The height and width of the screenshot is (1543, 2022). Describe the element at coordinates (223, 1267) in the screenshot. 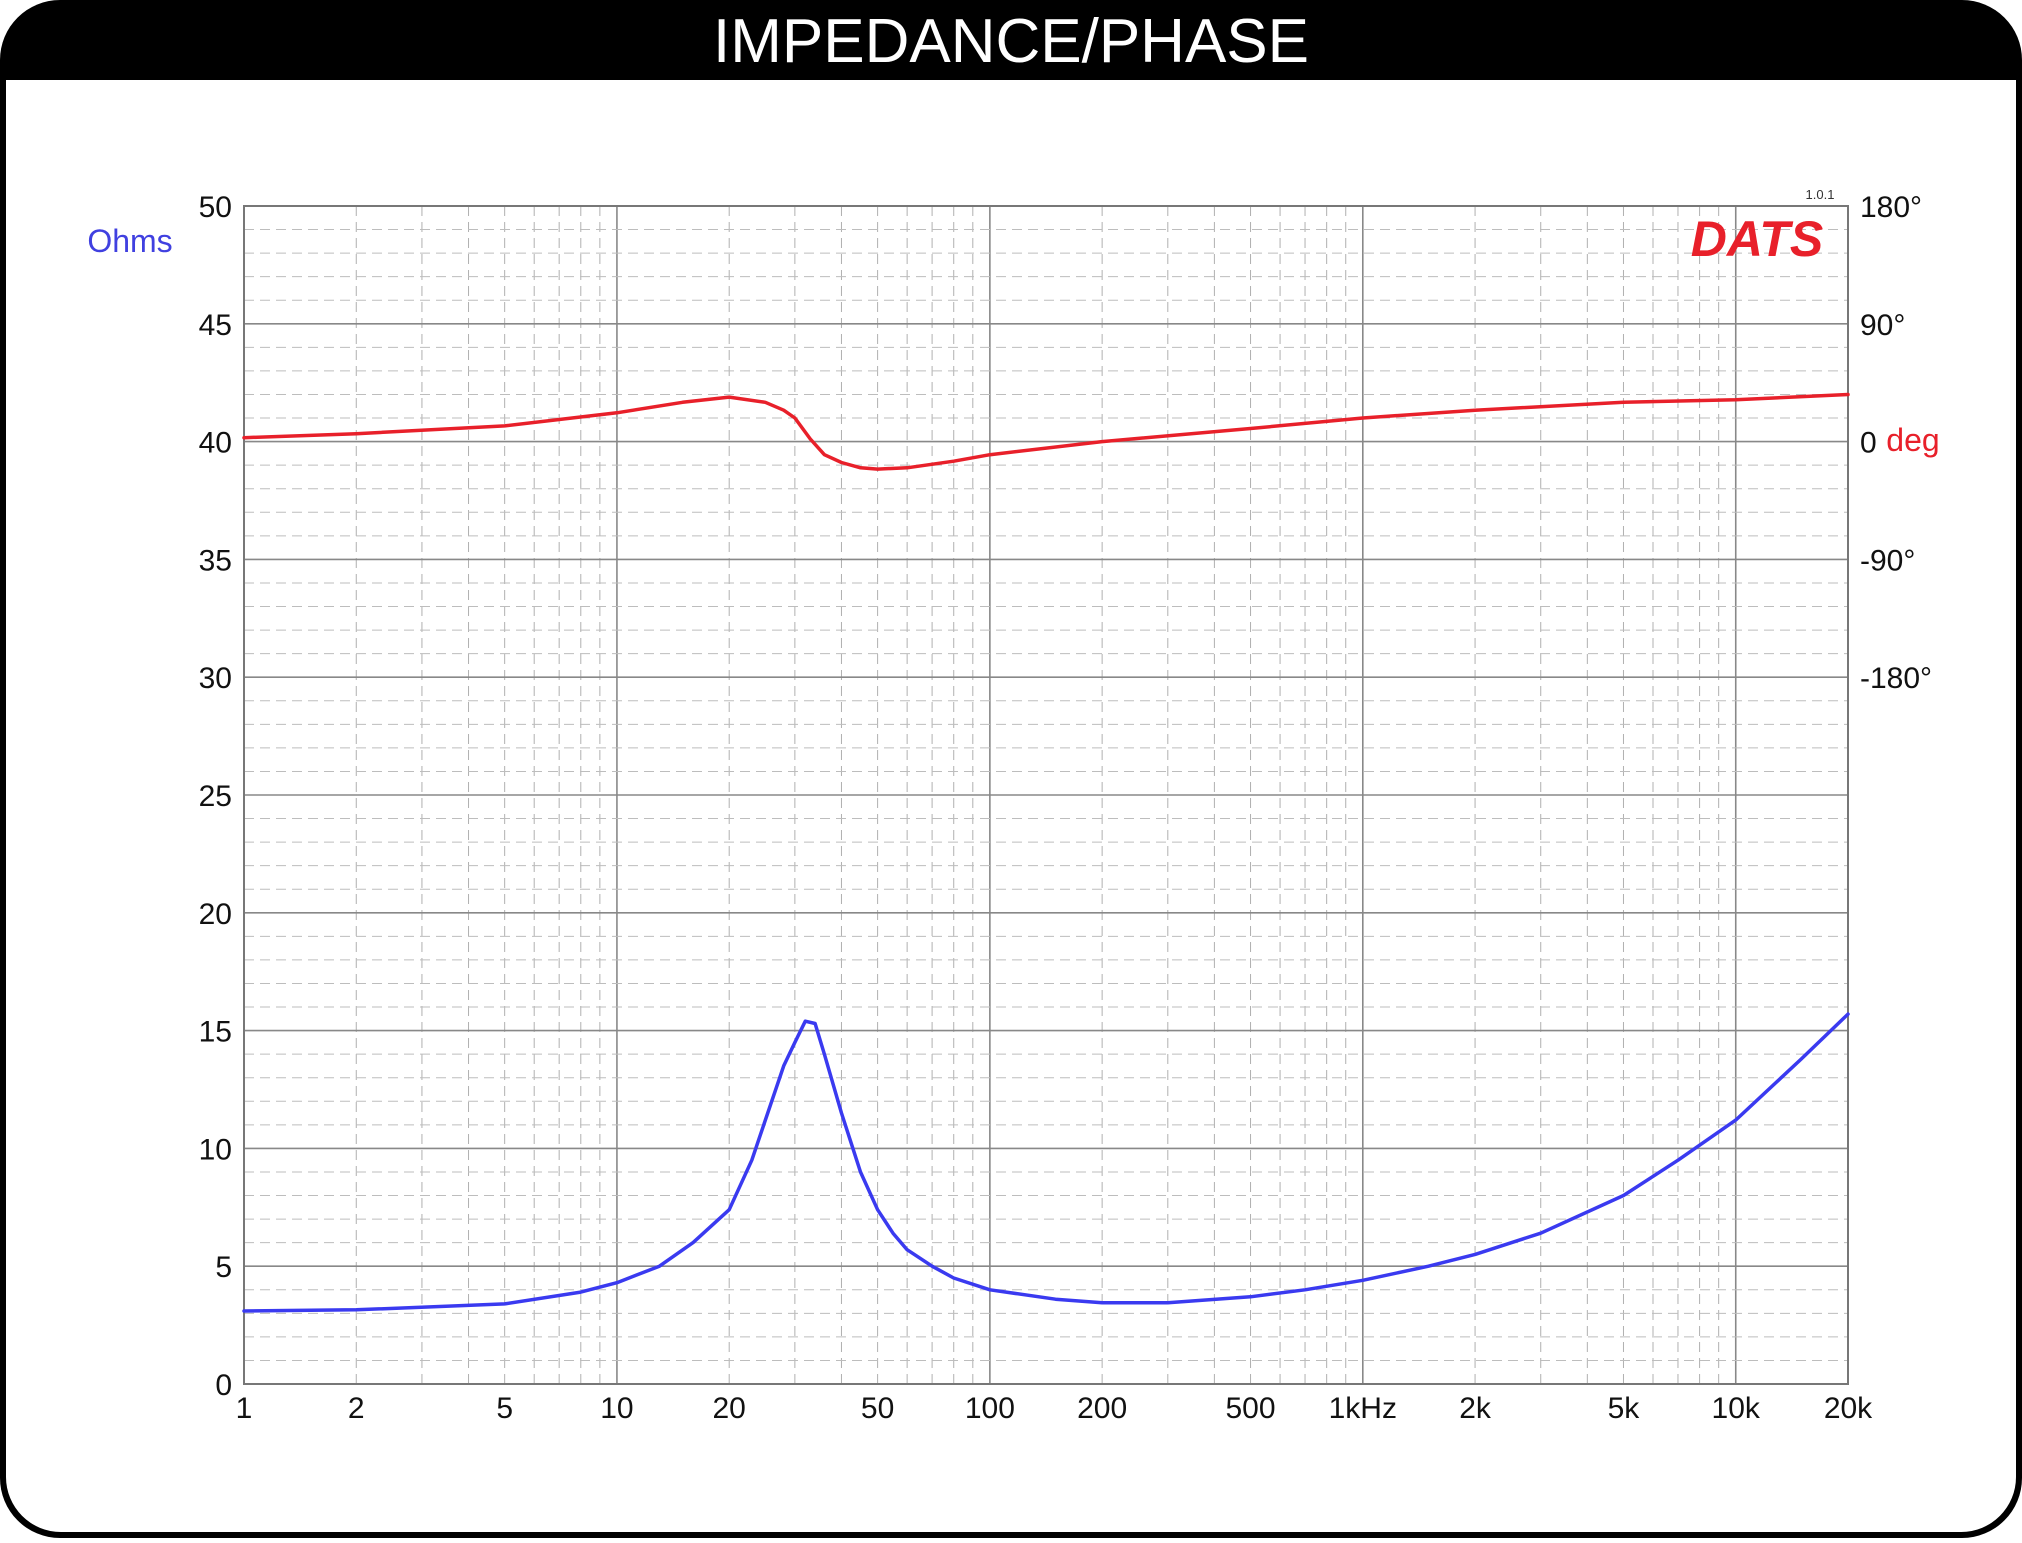

I see `y-left-tick-label: 5` at that location.